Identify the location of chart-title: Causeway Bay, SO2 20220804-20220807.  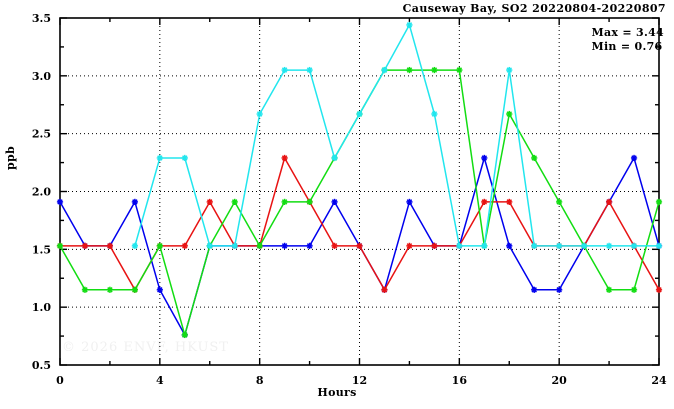
(534, 8).